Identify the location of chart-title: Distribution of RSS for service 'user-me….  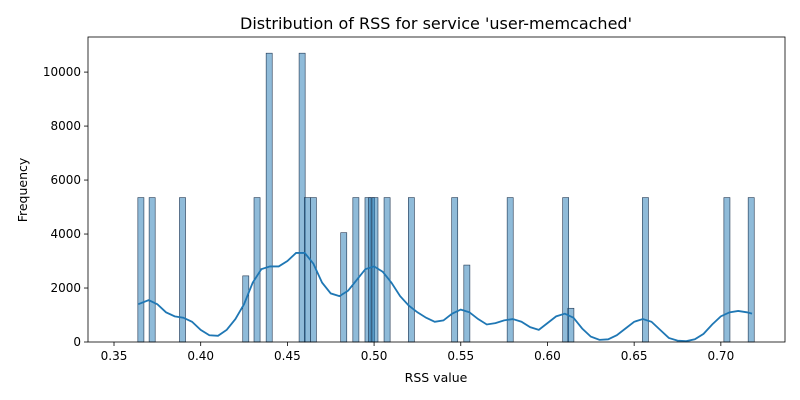
(436, 23).